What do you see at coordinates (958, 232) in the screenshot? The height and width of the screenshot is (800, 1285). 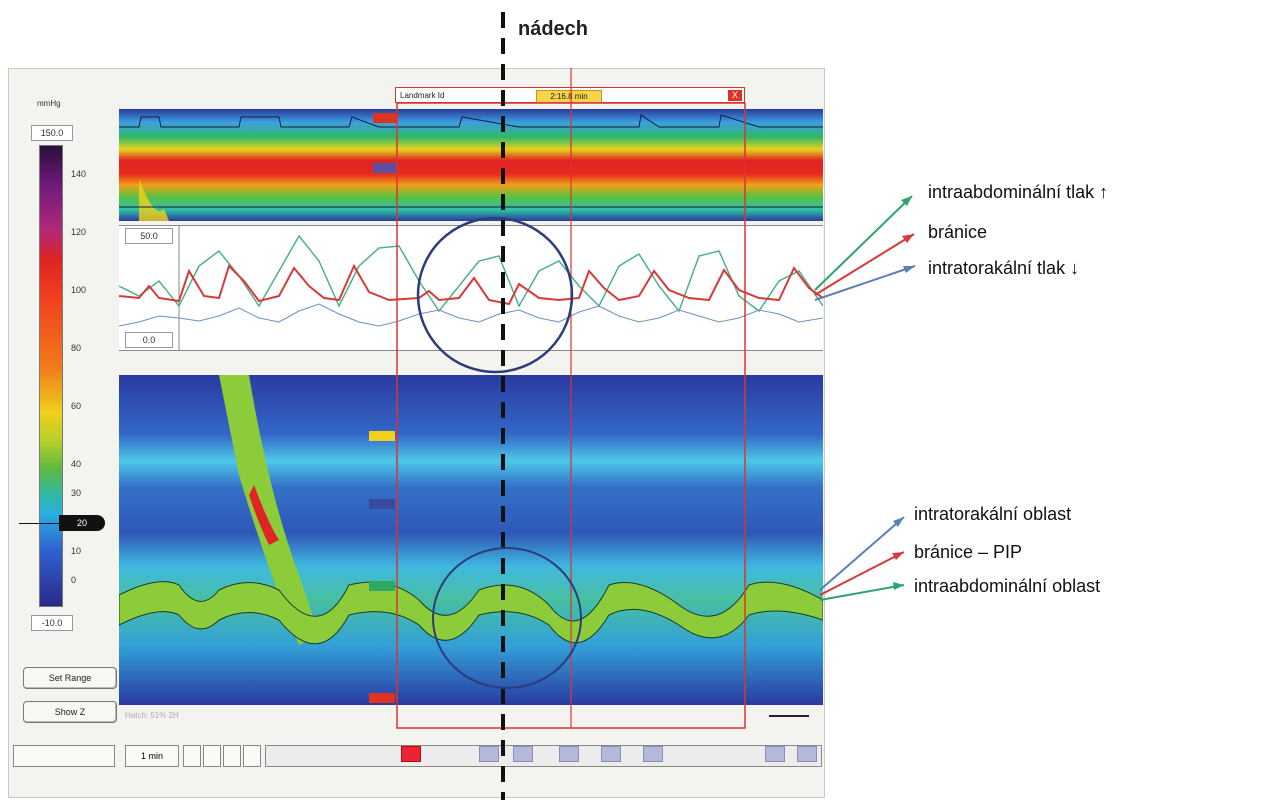 I see `label-diaphragm: bránice` at bounding box center [958, 232].